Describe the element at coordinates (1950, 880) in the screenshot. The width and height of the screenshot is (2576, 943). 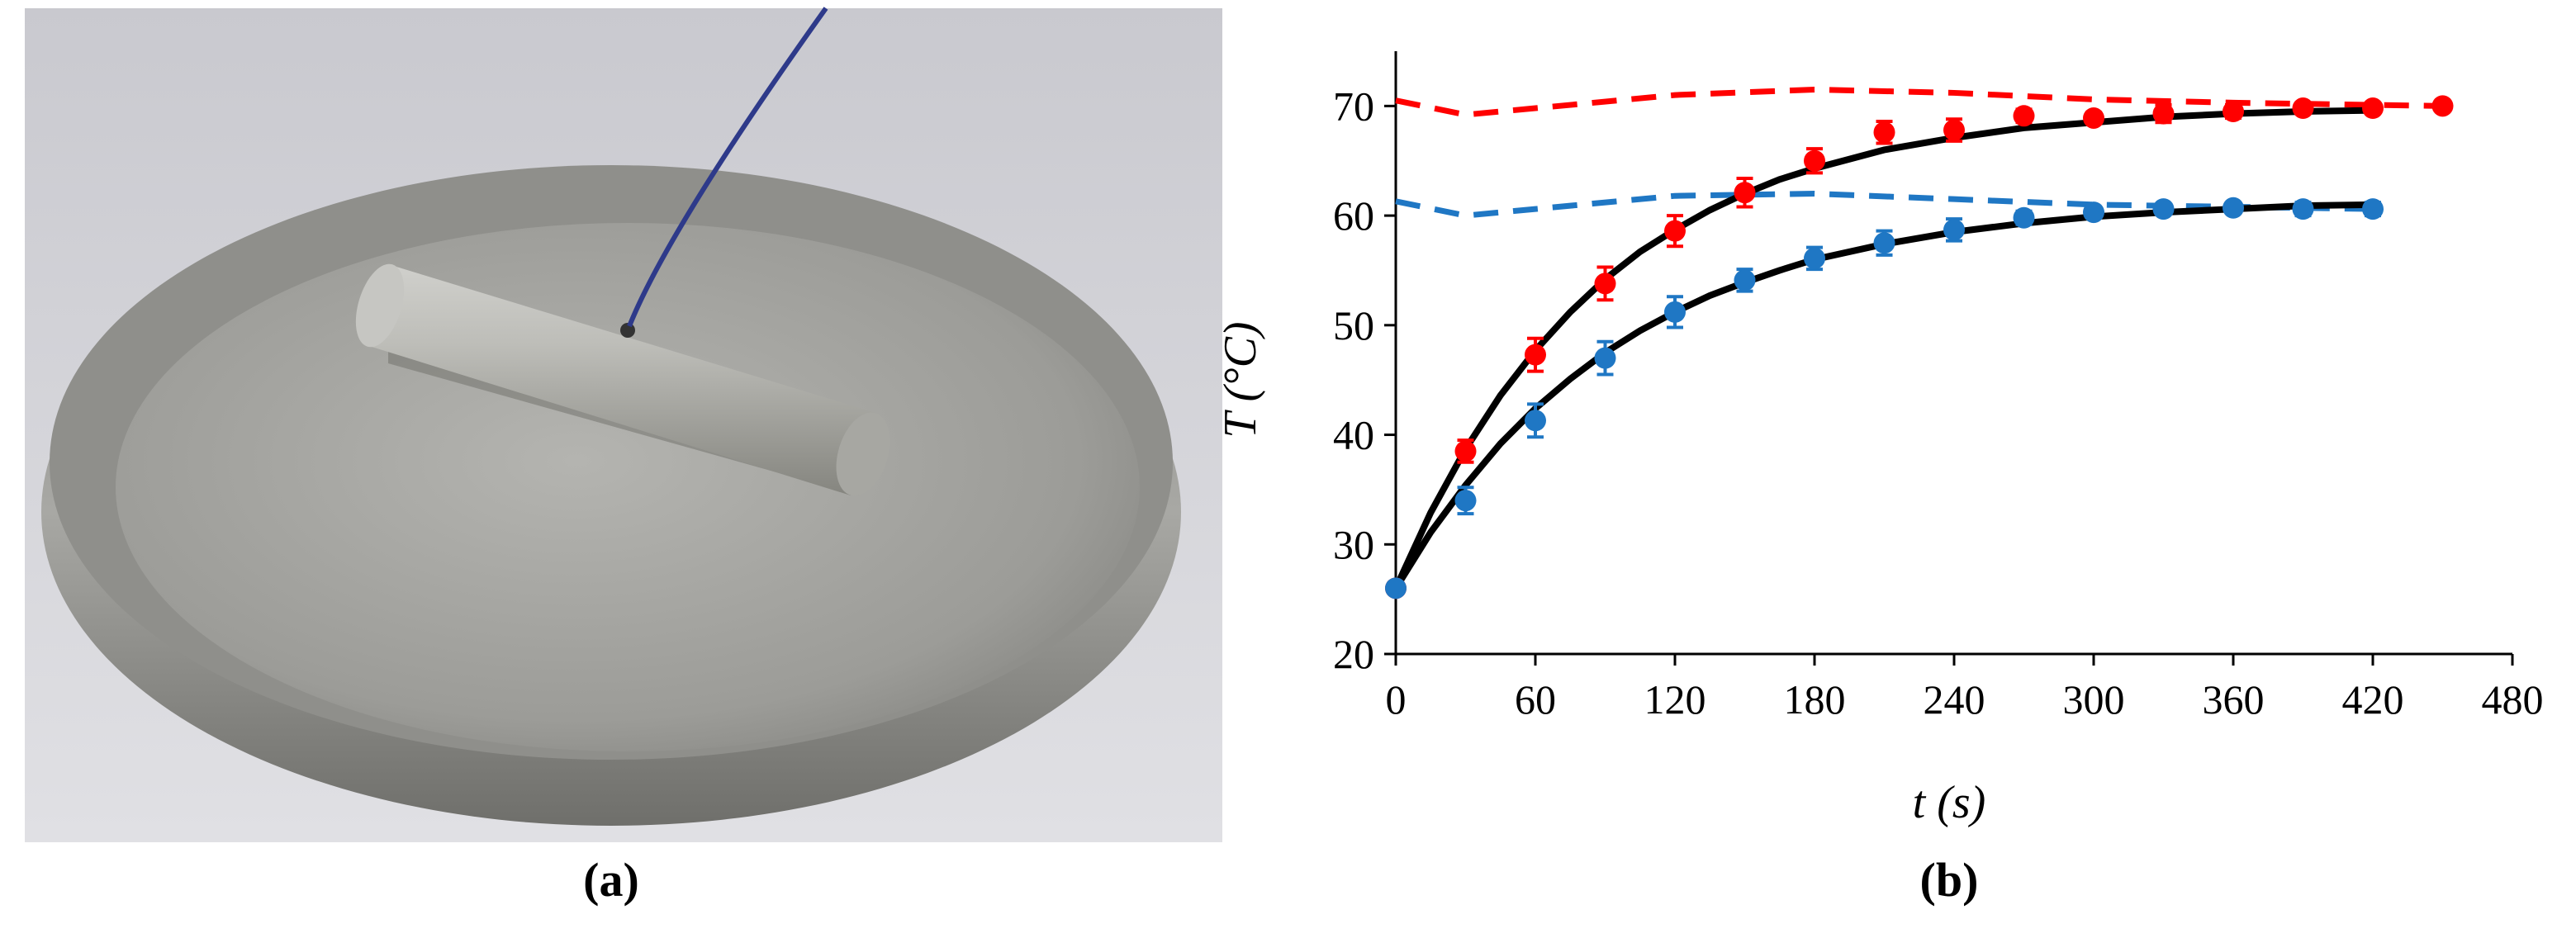
I see `panel-label: (b)` at that location.